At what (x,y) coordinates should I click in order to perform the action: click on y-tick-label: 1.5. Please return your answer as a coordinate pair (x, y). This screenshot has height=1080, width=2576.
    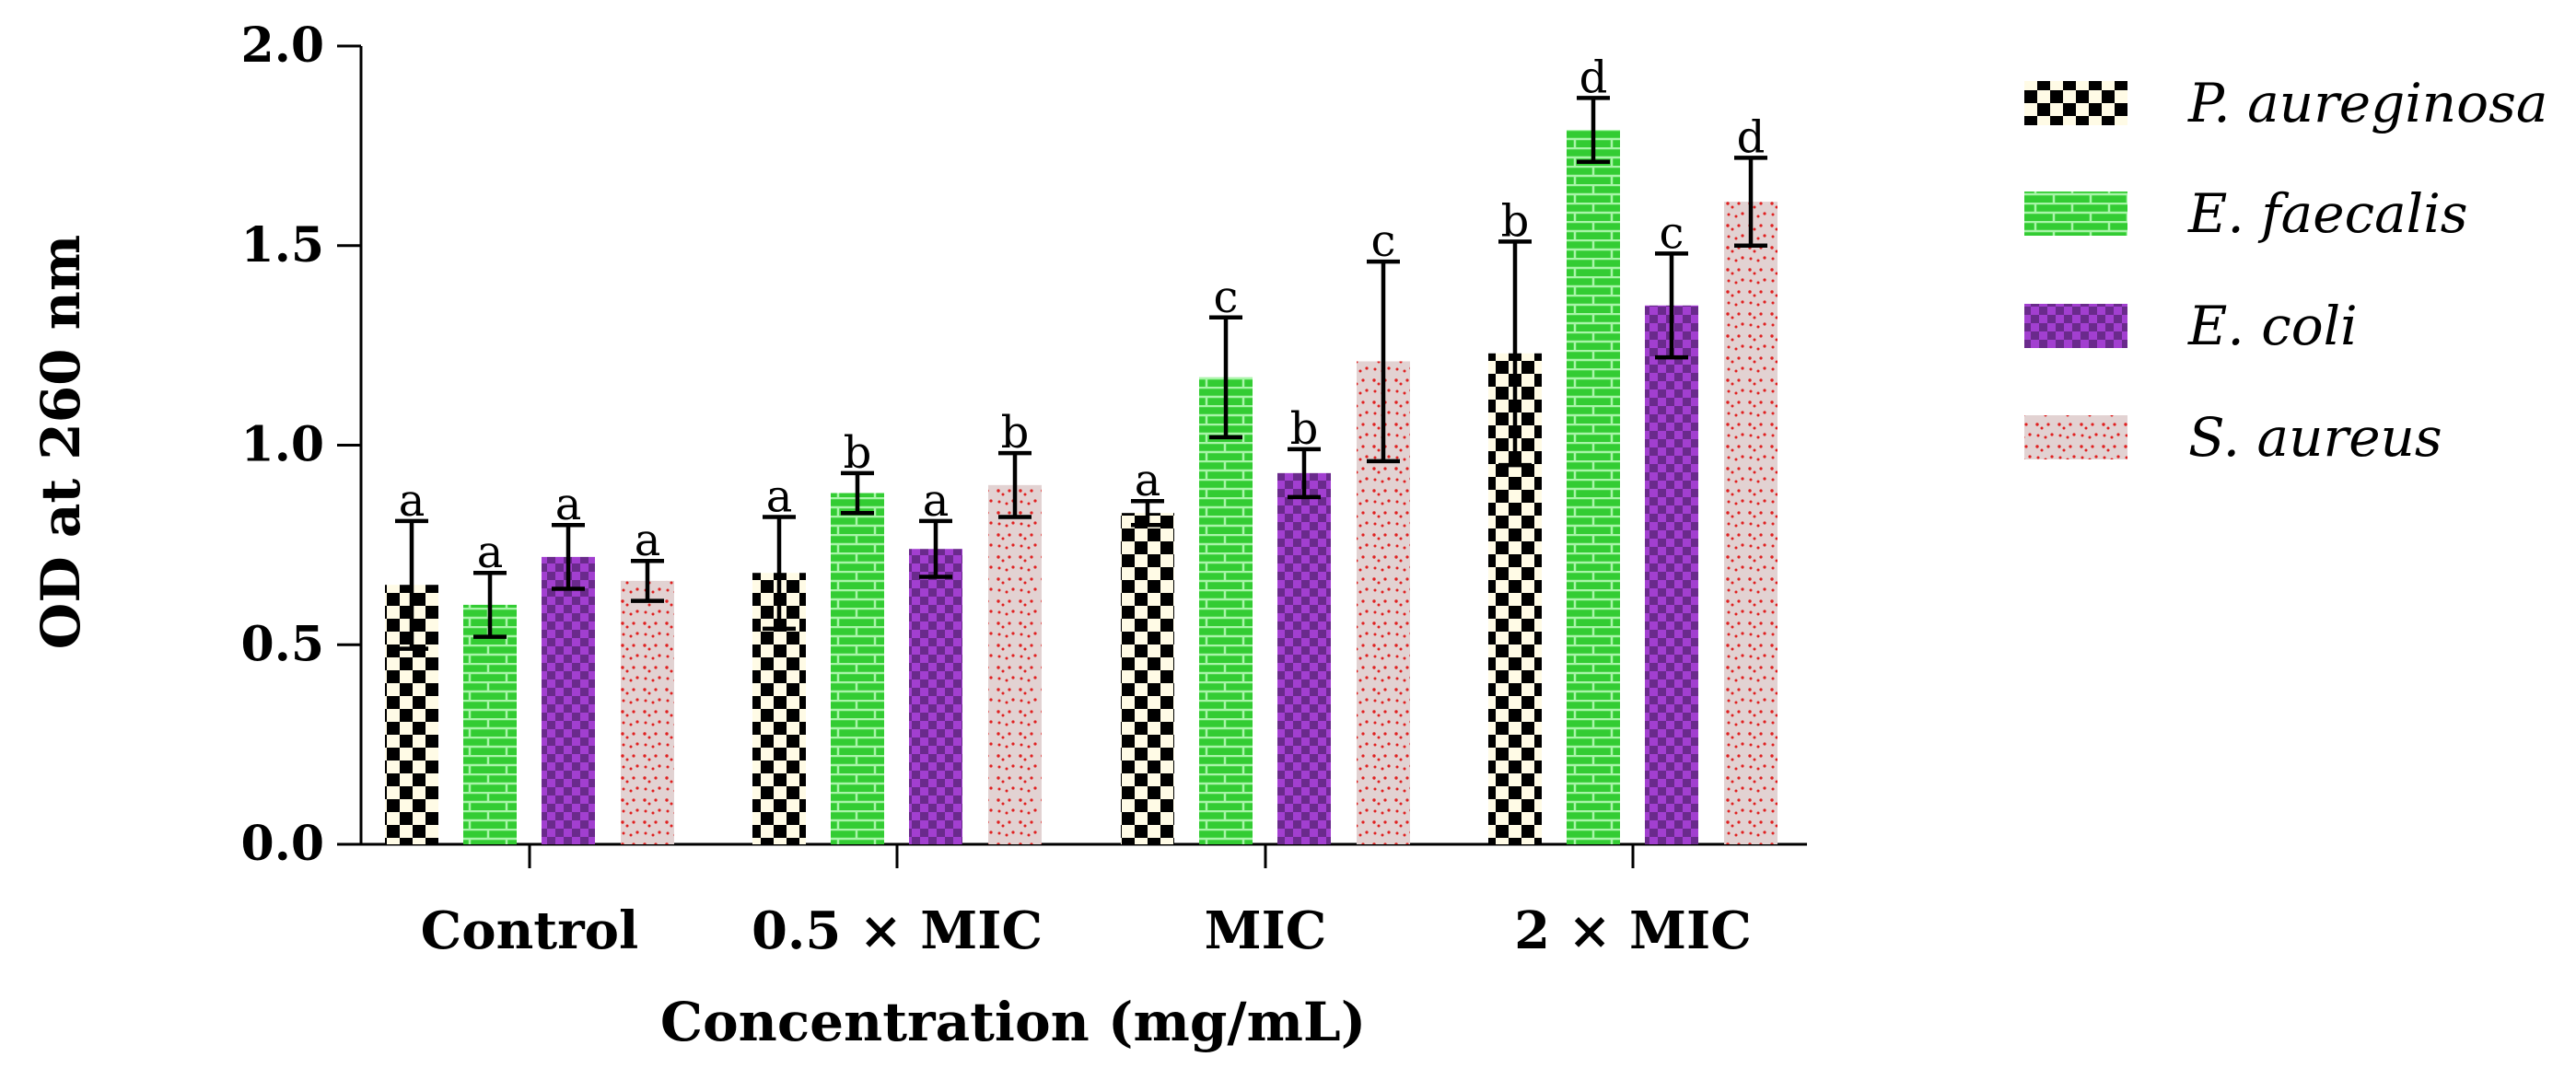
    Looking at the image, I should click on (282, 245).